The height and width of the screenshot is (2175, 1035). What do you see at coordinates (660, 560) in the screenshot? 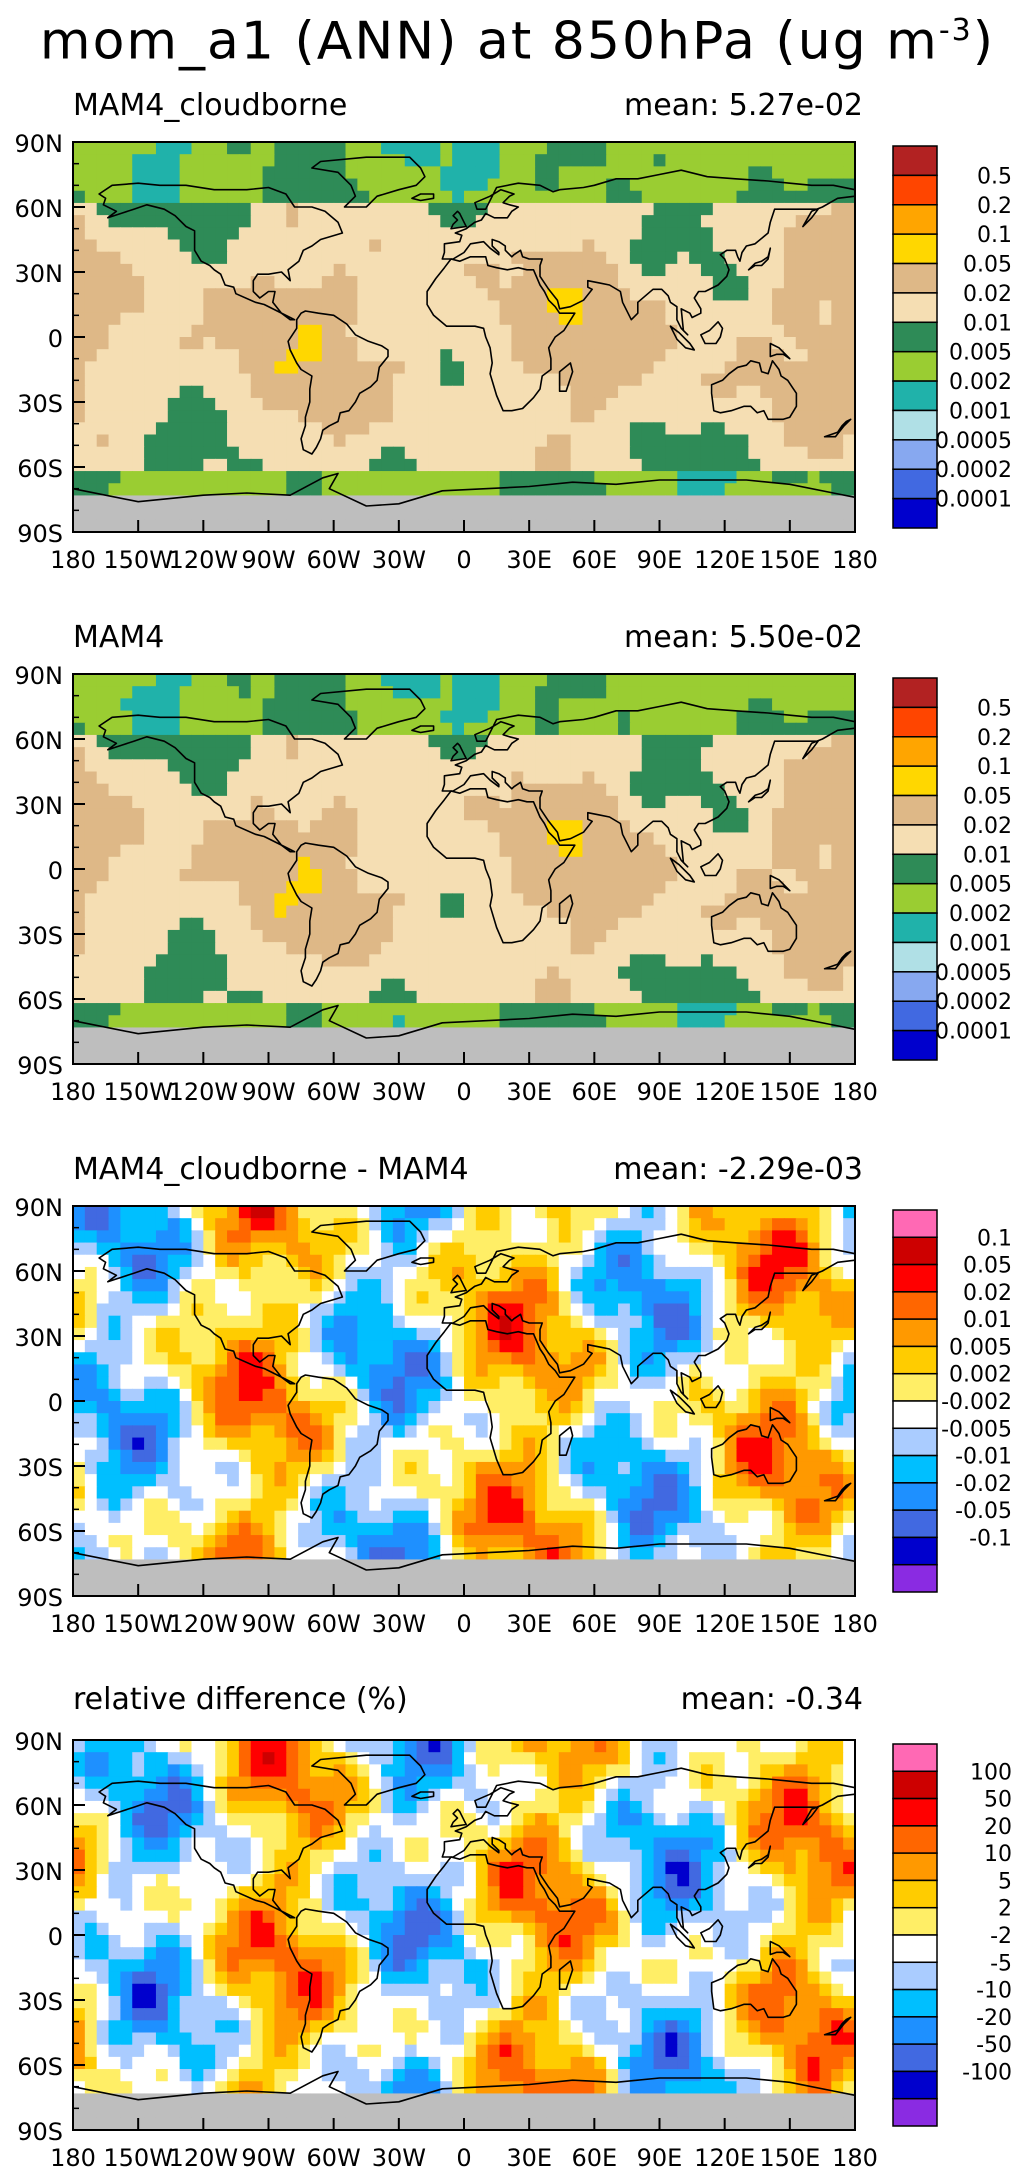
I see `x-tick-label: 90E` at bounding box center [660, 560].